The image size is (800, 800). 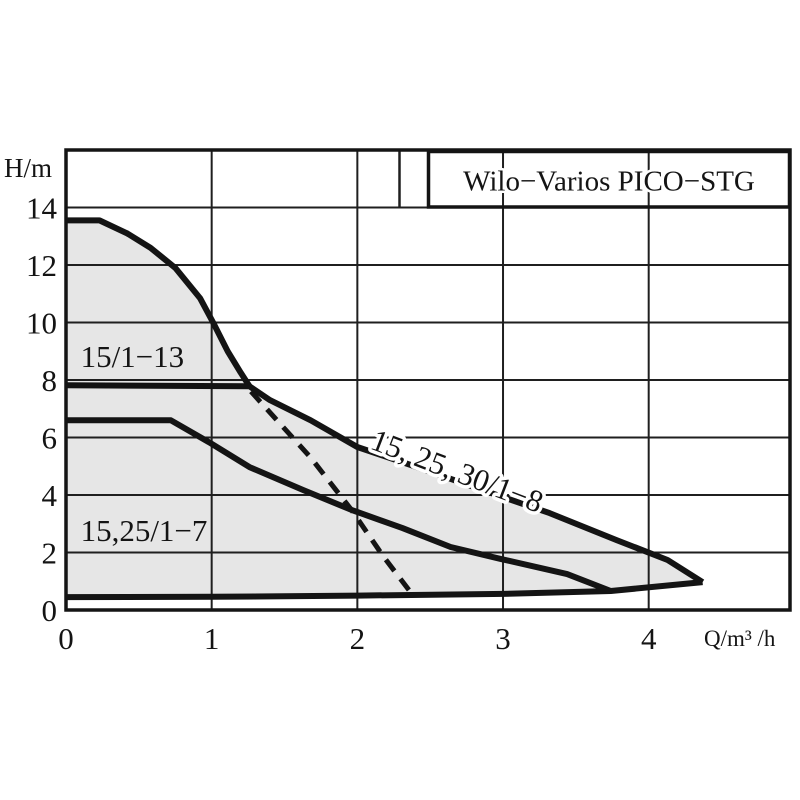 What do you see at coordinates (28, 168) in the screenshot?
I see `y-axis-label: H/m` at bounding box center [28, 168].